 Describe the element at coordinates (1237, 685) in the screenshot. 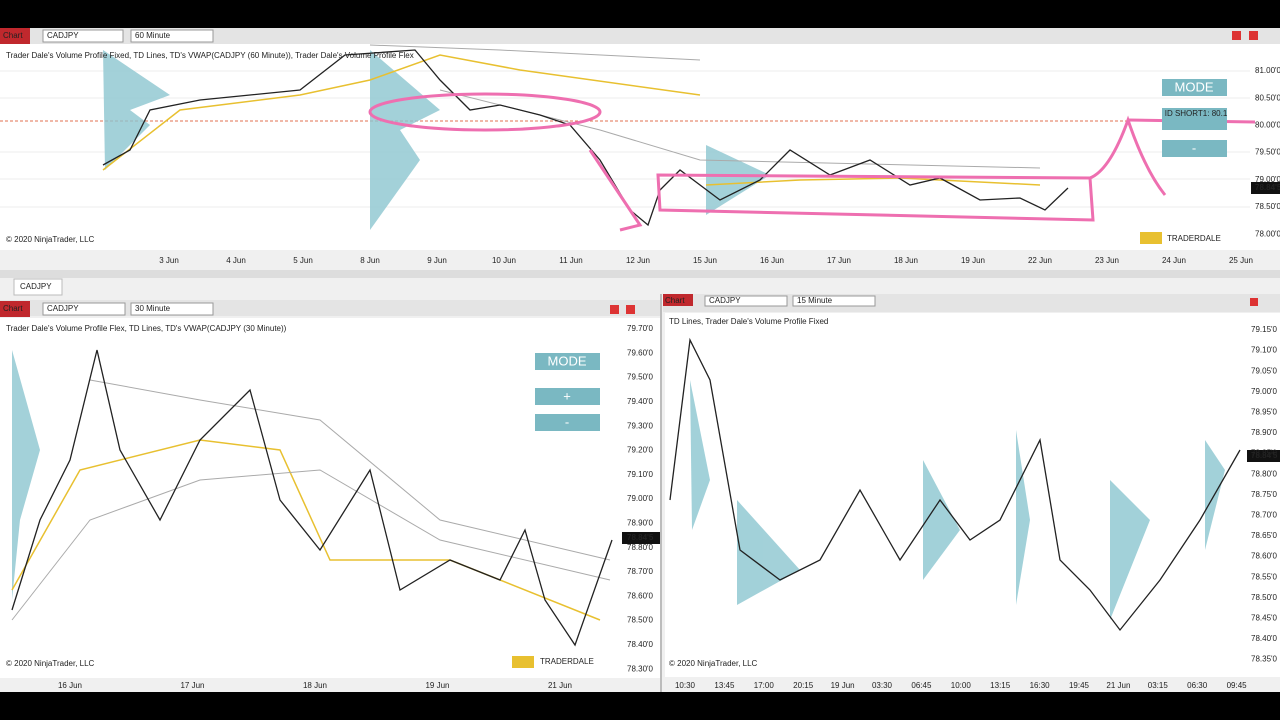

I see `time-label: 09:45` at that location.